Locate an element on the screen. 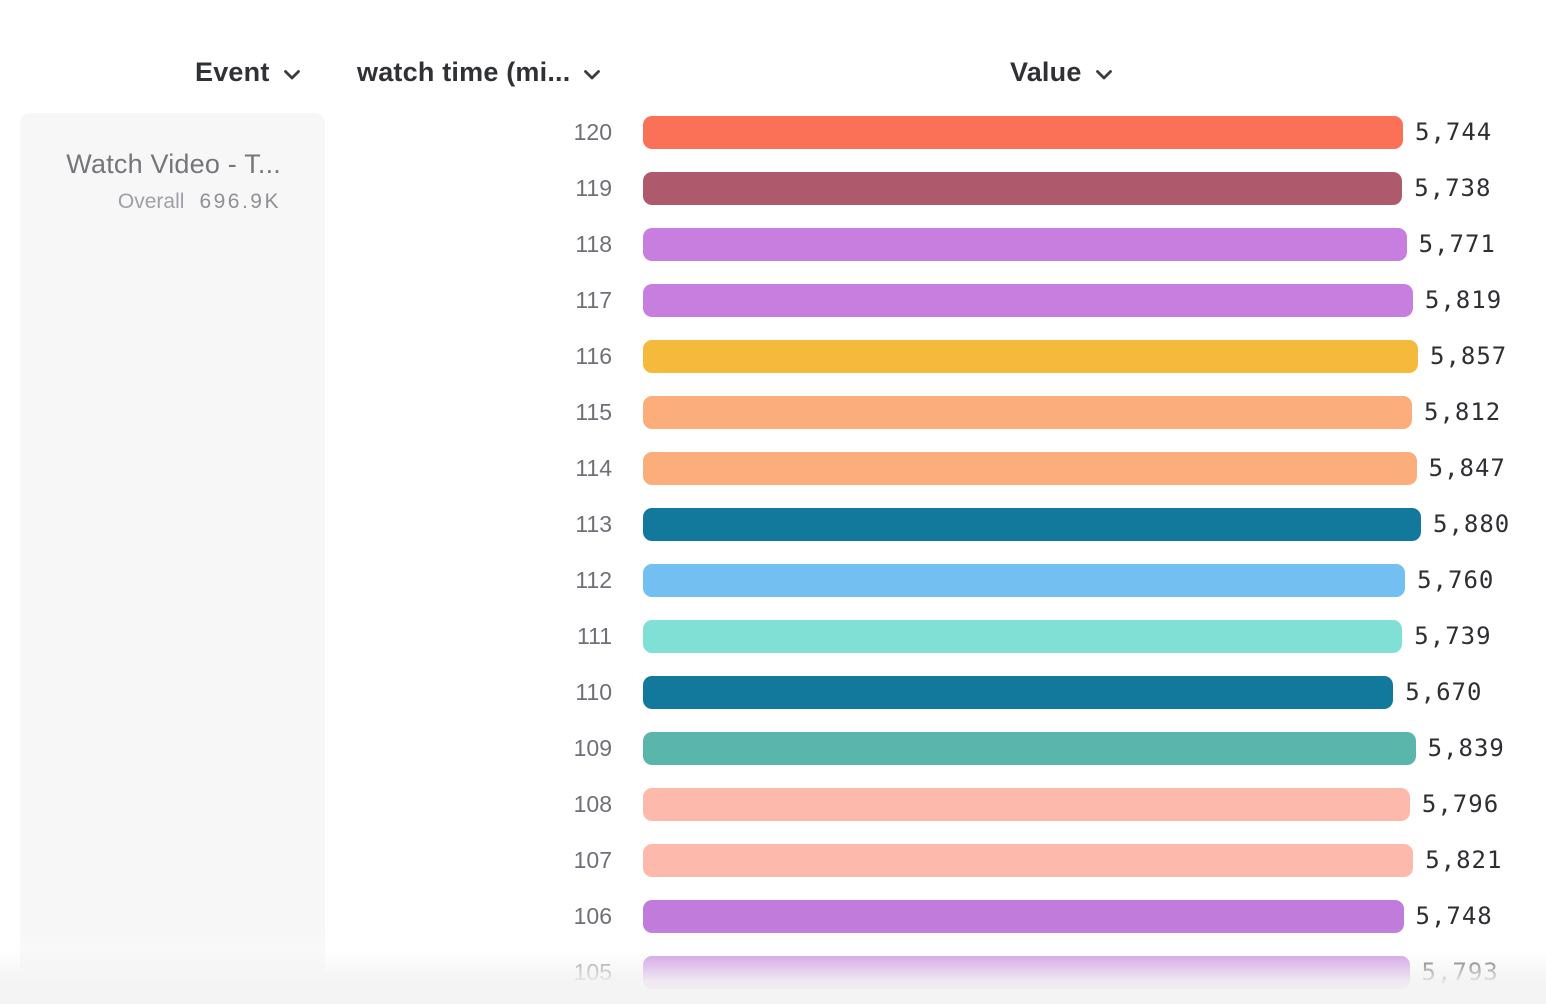 Image resolution: width=1546 pixels, height=1004 pixels. value-column-header: Value is located at coordinates (1061, 72).